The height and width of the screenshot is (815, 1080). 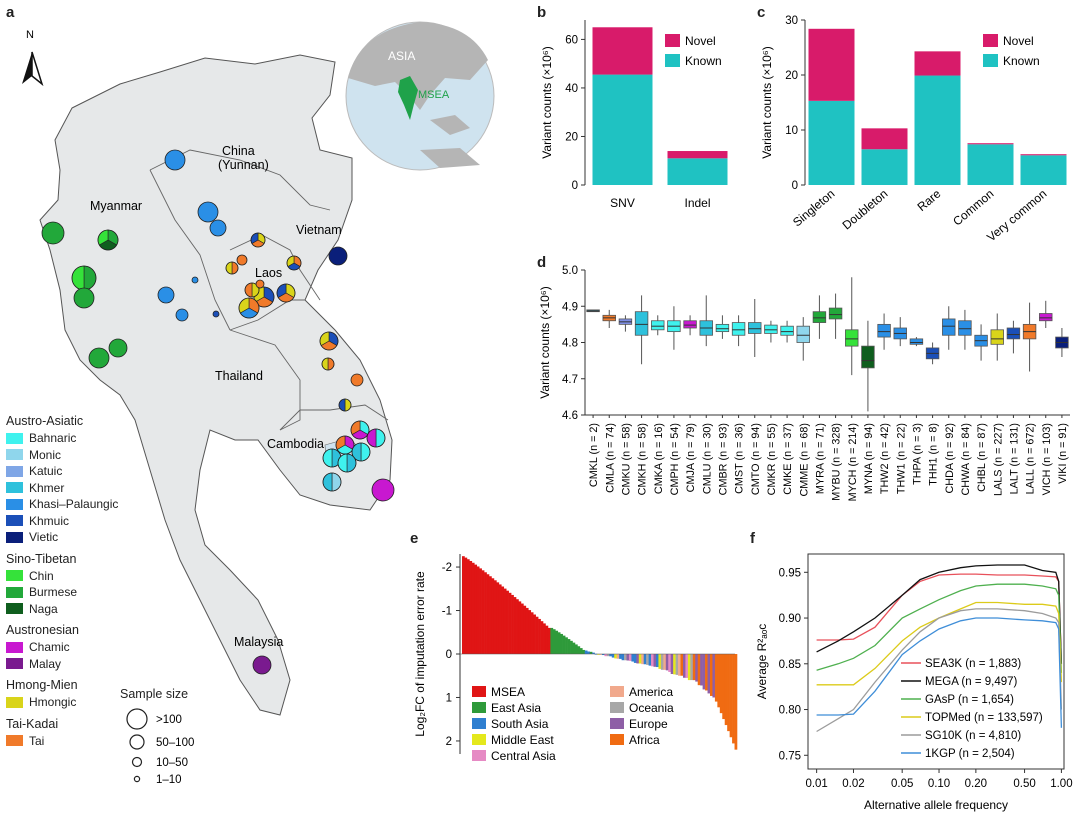 What do you see at coordinates (434, 95) in the screenshot?
I see `inset-label-msea: MSEA` at bounding box center [434, 95].